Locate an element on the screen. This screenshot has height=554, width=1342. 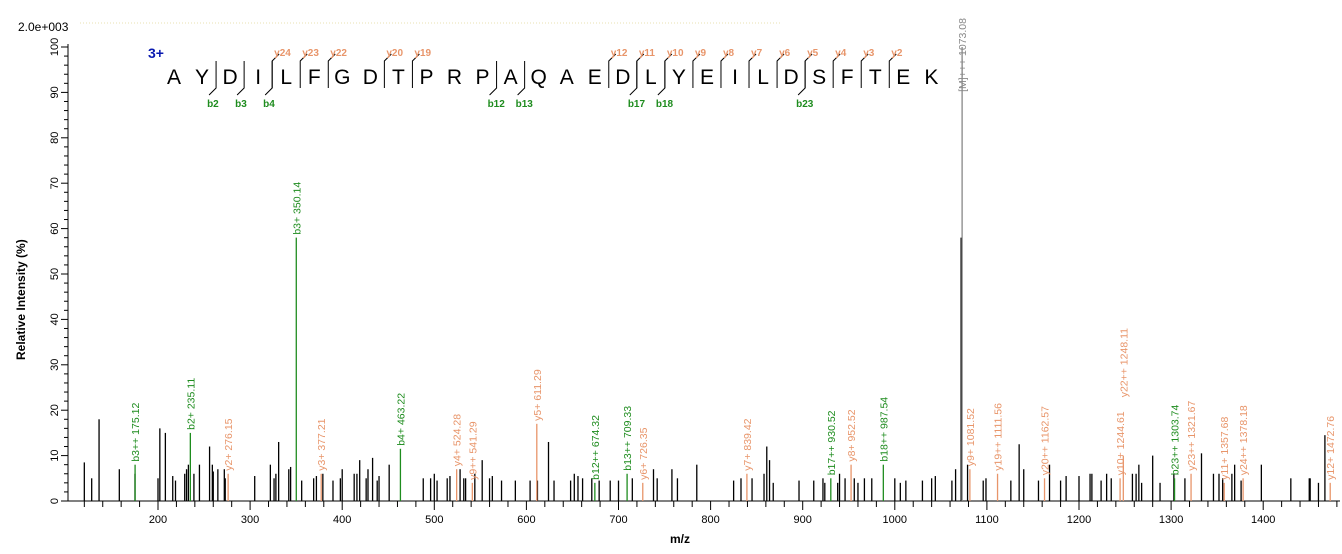
y-ion-label: y2 is located at coordinates (897, 53).